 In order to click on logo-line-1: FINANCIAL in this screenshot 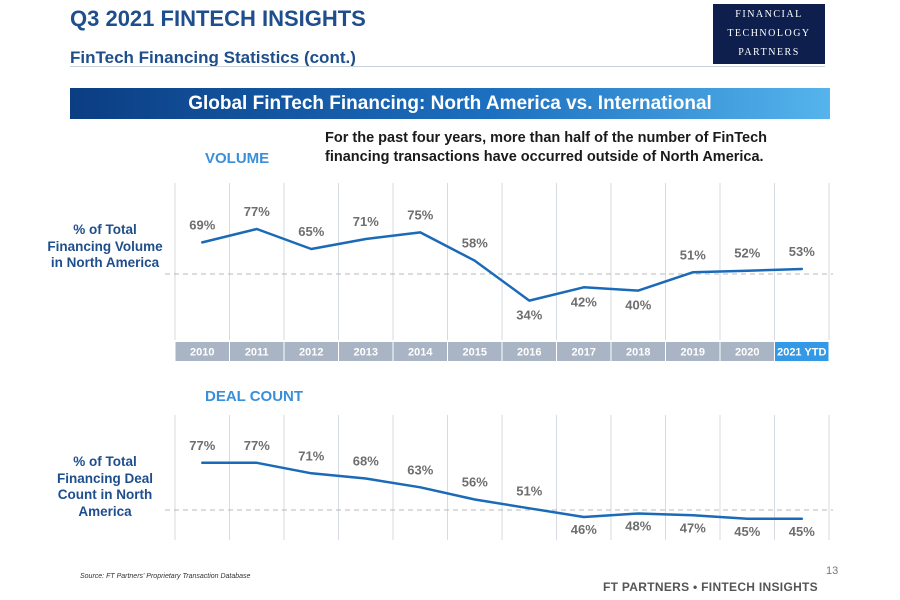, I will do `click(769, 14)`.